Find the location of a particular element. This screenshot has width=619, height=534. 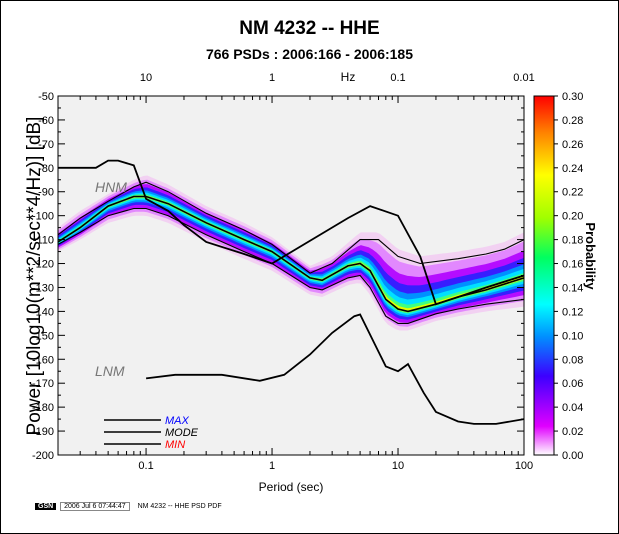

legend-label: MODE is located at coordinates (182, 433).